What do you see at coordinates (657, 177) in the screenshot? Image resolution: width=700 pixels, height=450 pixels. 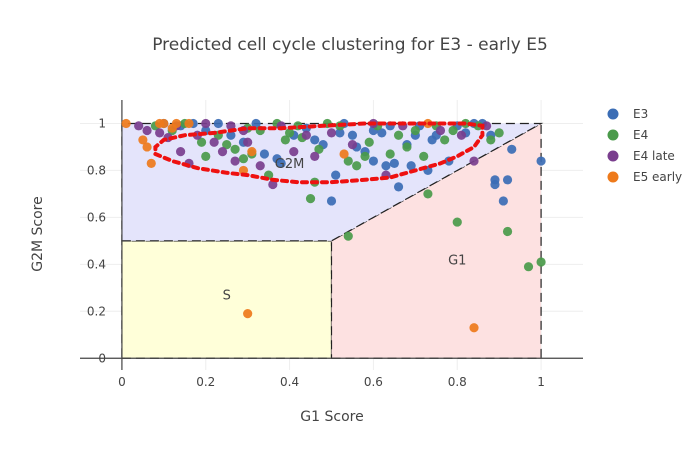 I see `legend-label: E5 early` at bounding box center [657, 177].